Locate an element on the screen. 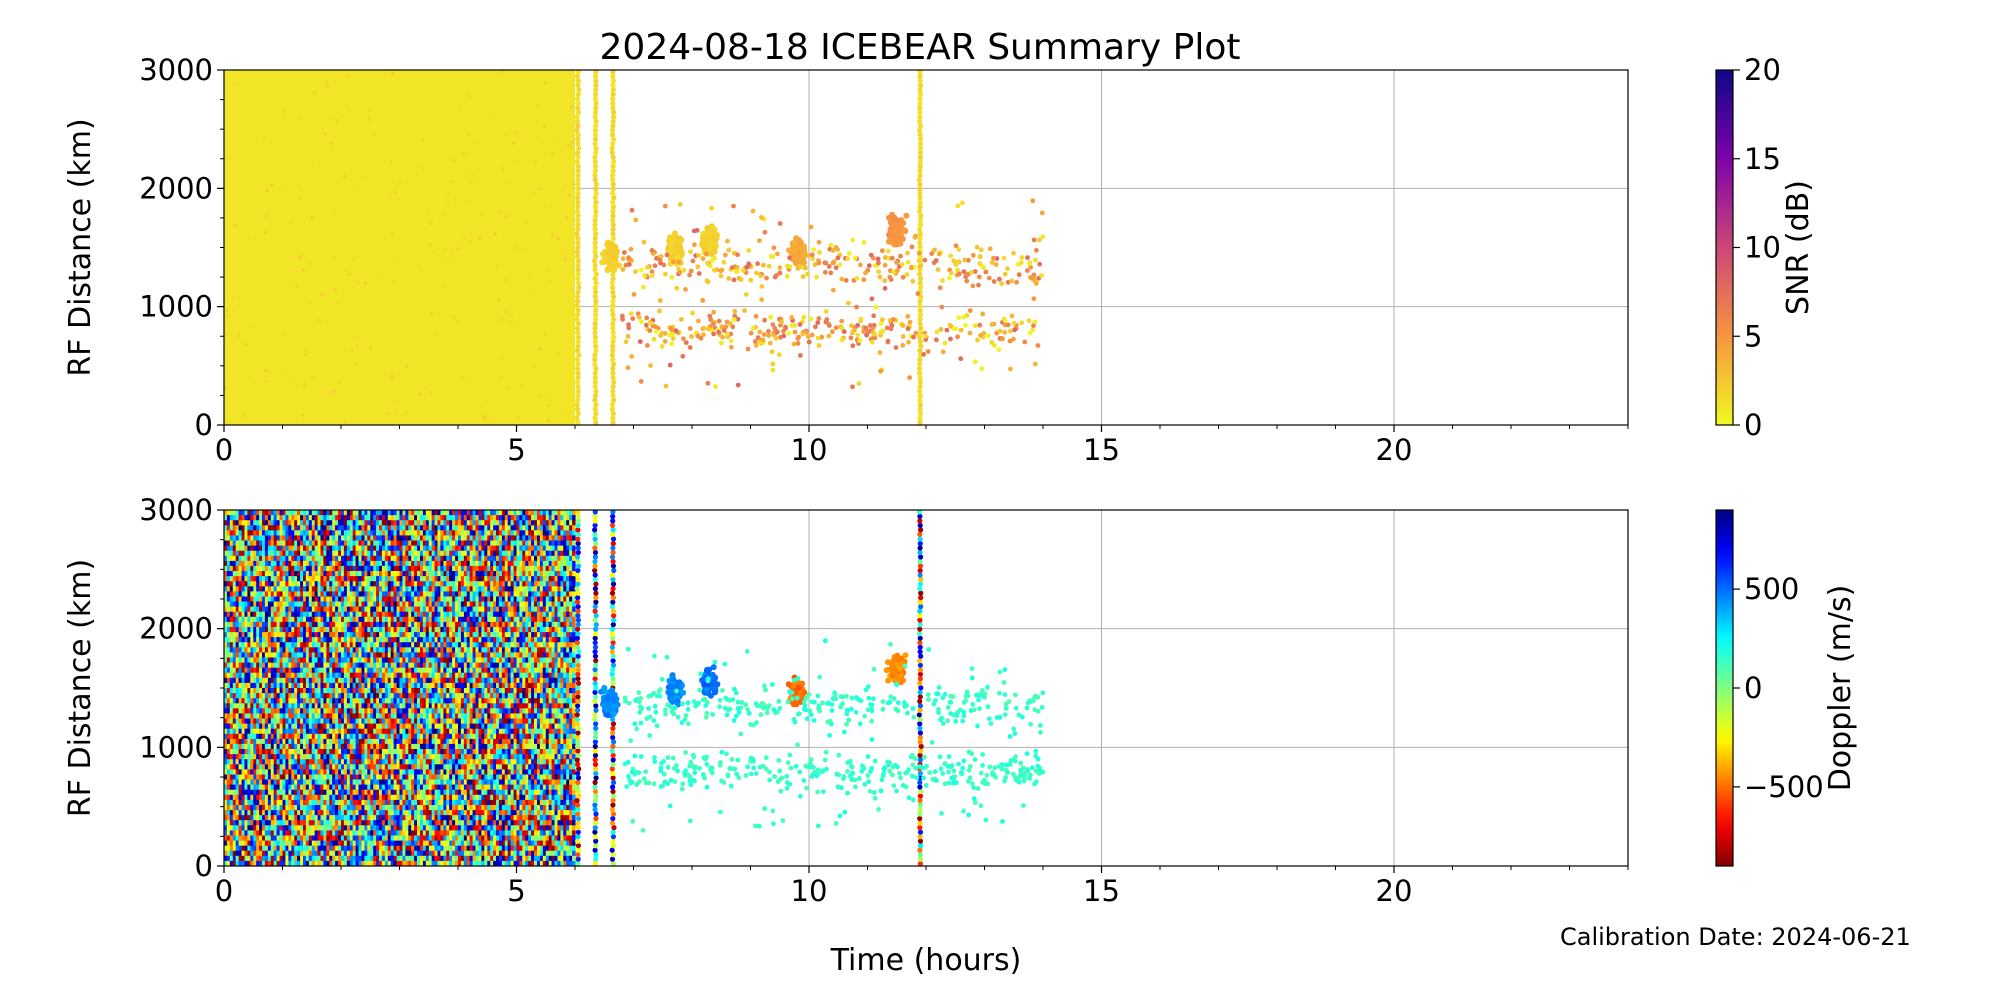  y-axis-label: RF Distance (km) is located at coordinates (80, 247).